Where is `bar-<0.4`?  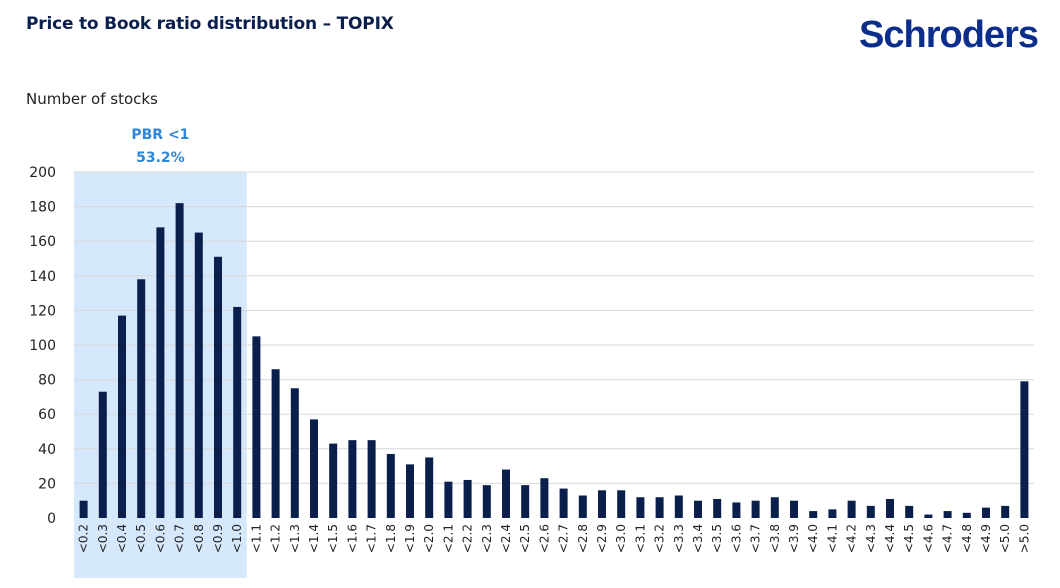
bar-<0.4 is located at coordinates (122, 416).